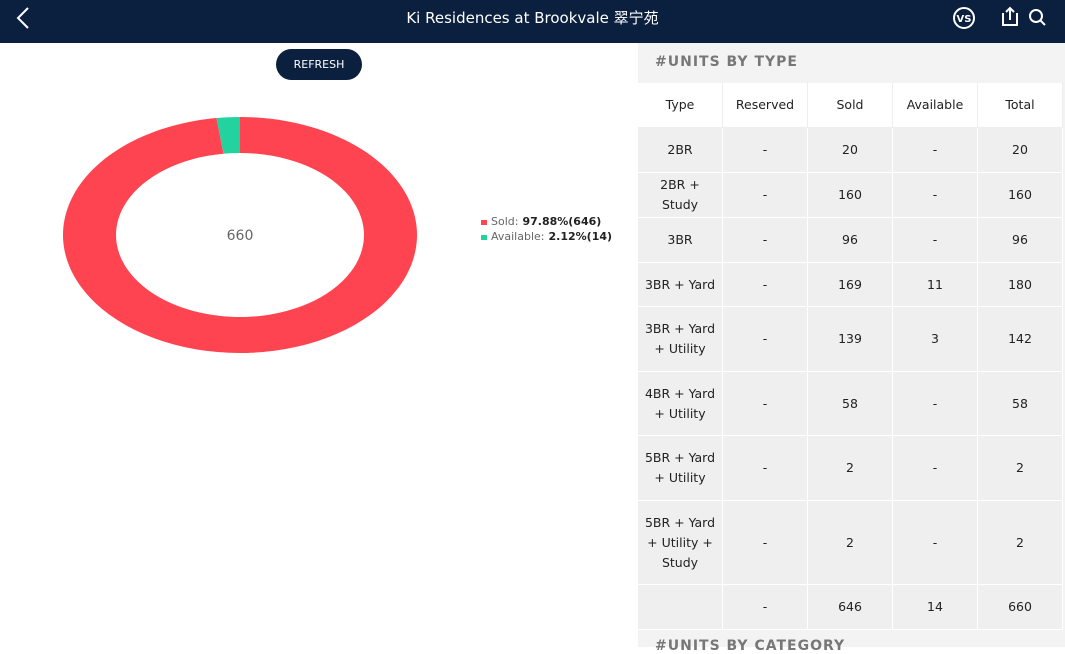 The image size is (1065, 654). What do you see at coordinates (319, 64) in the screenshot?
I see `refresh-button: REFRESH` at bounding box center [319, 64].